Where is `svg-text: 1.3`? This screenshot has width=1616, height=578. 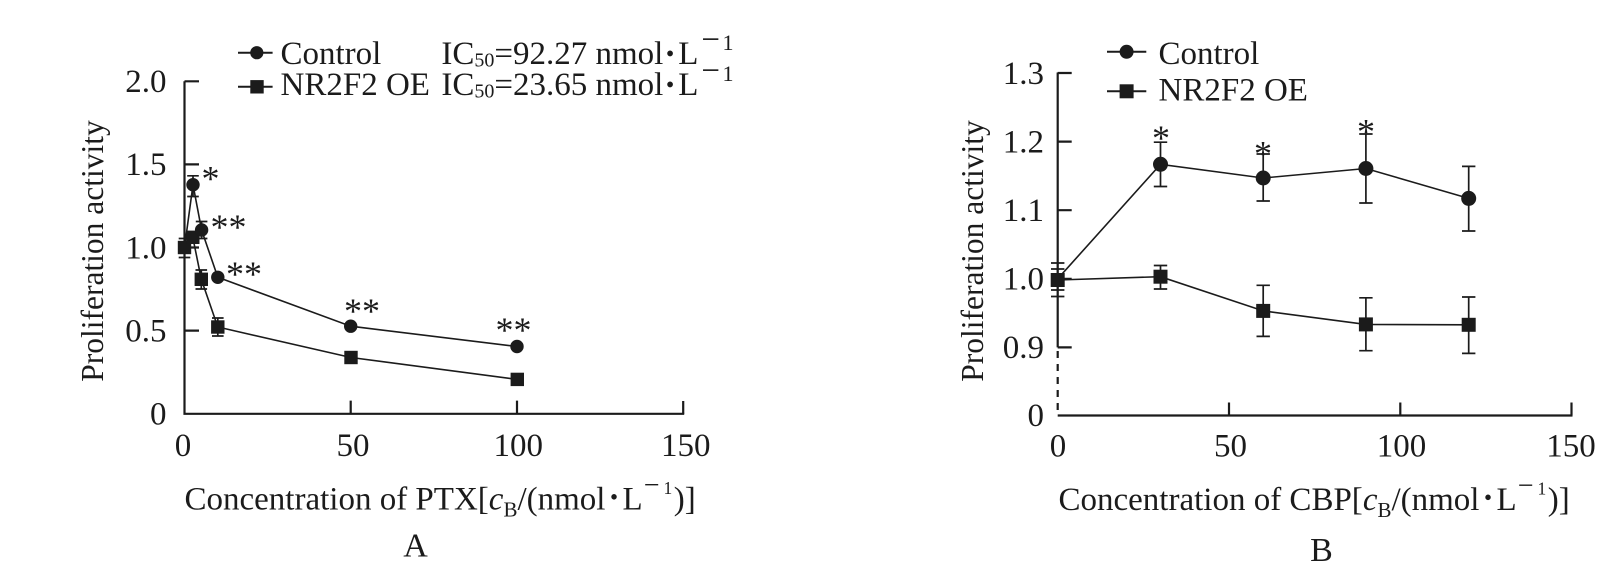 svg-text: 1.3 is located at coordinates (1023, 74).